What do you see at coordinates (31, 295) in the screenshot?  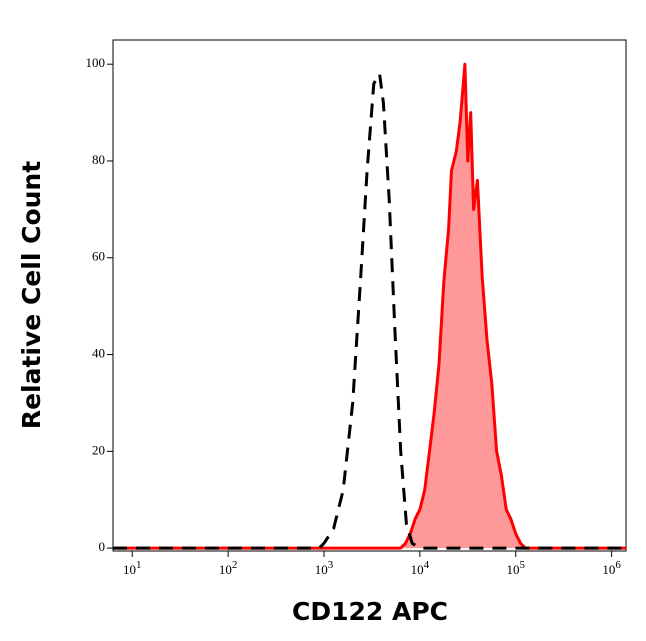 I see `y-axis-title: Relative Cell Count` at bounding box center [31, 295].